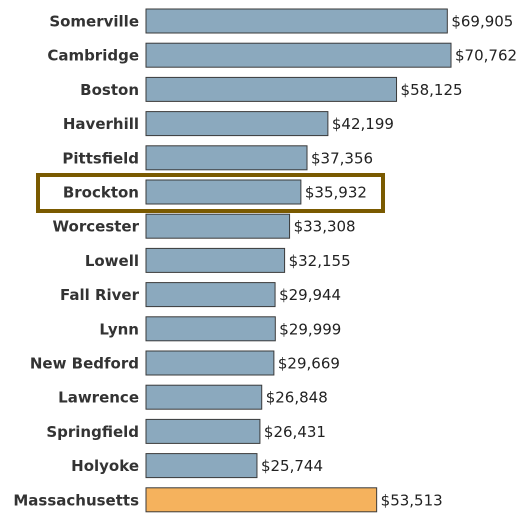 This screenshot has height=514, width=521. I want to click on value-label: $32,155, so click(320, 261).